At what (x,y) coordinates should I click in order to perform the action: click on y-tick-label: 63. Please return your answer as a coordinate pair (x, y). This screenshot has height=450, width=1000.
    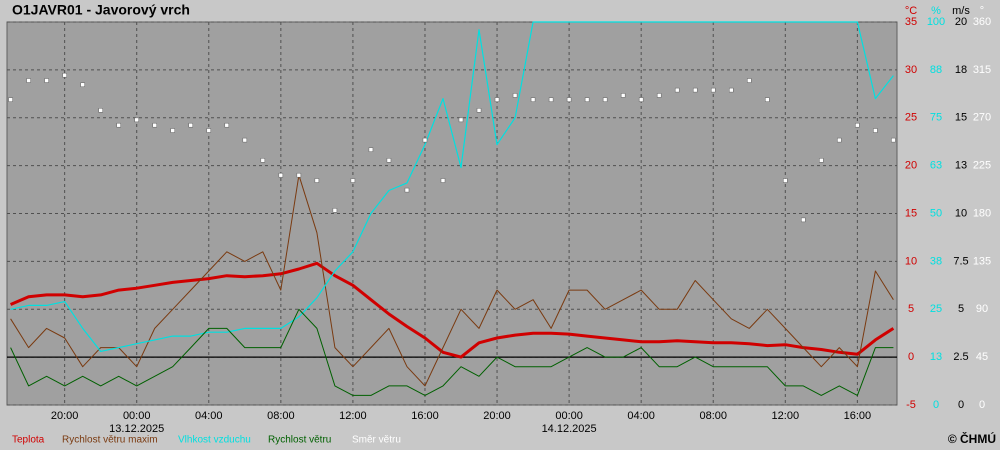
    Looking at the image, I should click on (936, 166).